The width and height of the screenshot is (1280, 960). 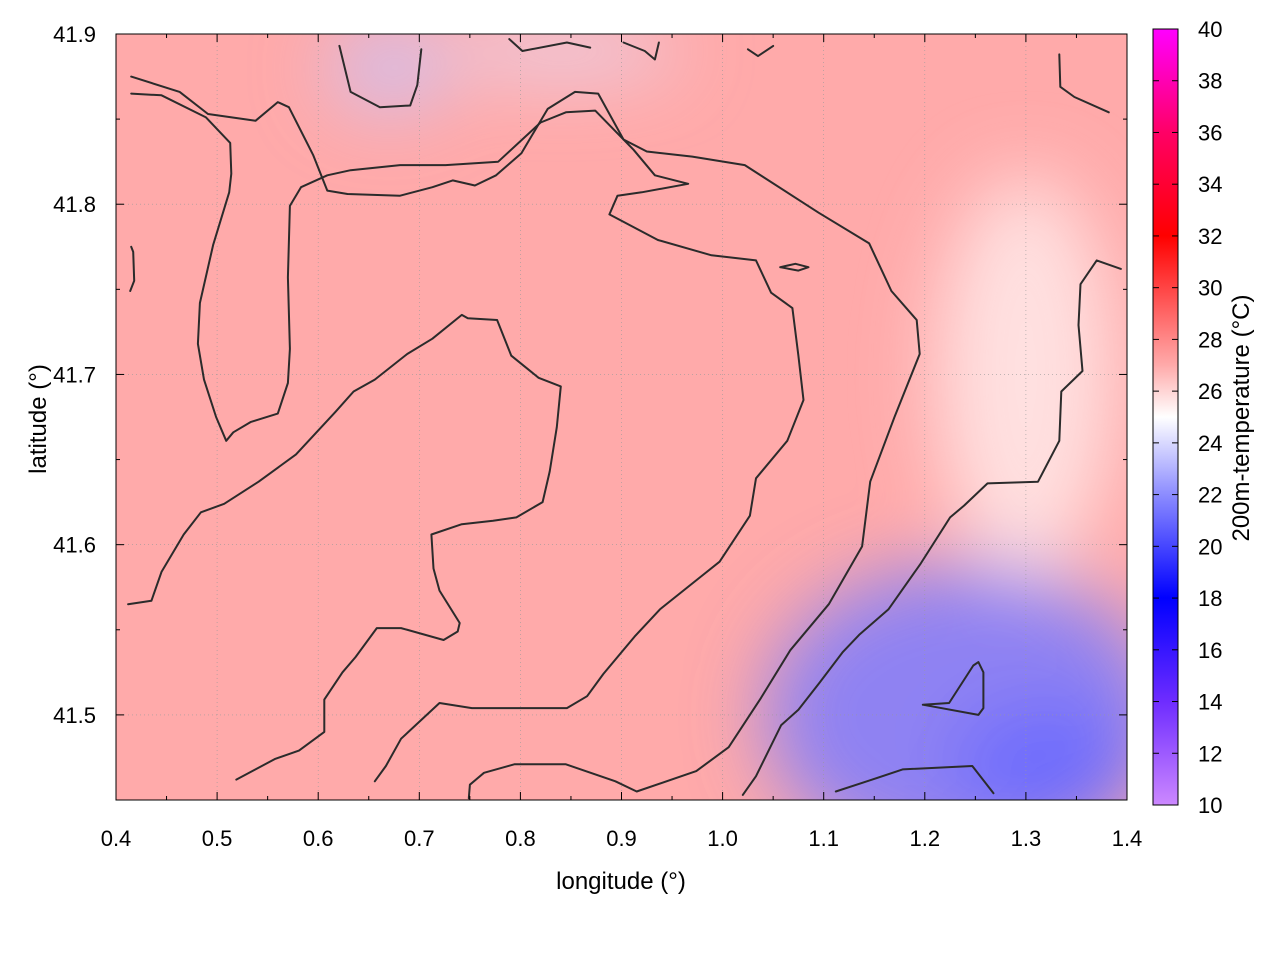 What do you see at coordinates (74, 34) in the screenshot?
I see `y-tick-label: 41.9` at bounding box center [74, 34].